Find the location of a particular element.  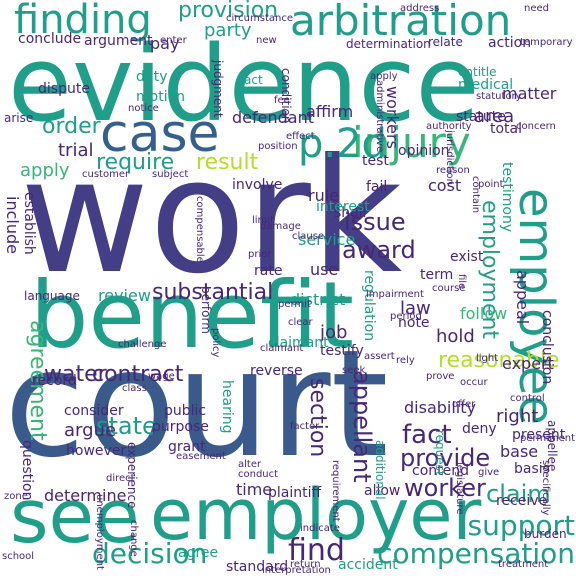

word-right: right is located at coordinates (517, 416).